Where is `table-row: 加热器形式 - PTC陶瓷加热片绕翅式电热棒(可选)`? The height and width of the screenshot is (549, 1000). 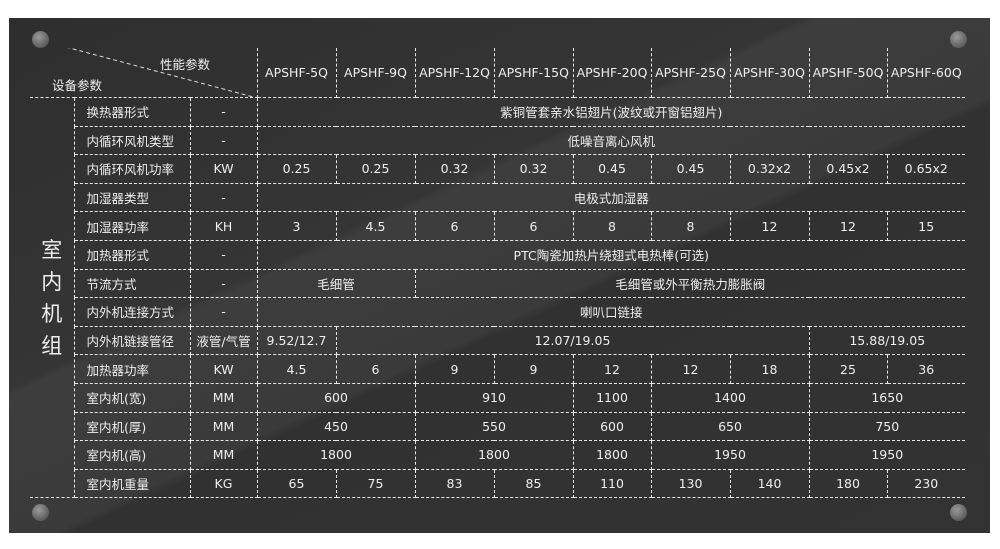
table-row: 加热器形式 - PTC陶瓷加热片绕翅式电热棒(可选) is located at coordinates (497, 254).